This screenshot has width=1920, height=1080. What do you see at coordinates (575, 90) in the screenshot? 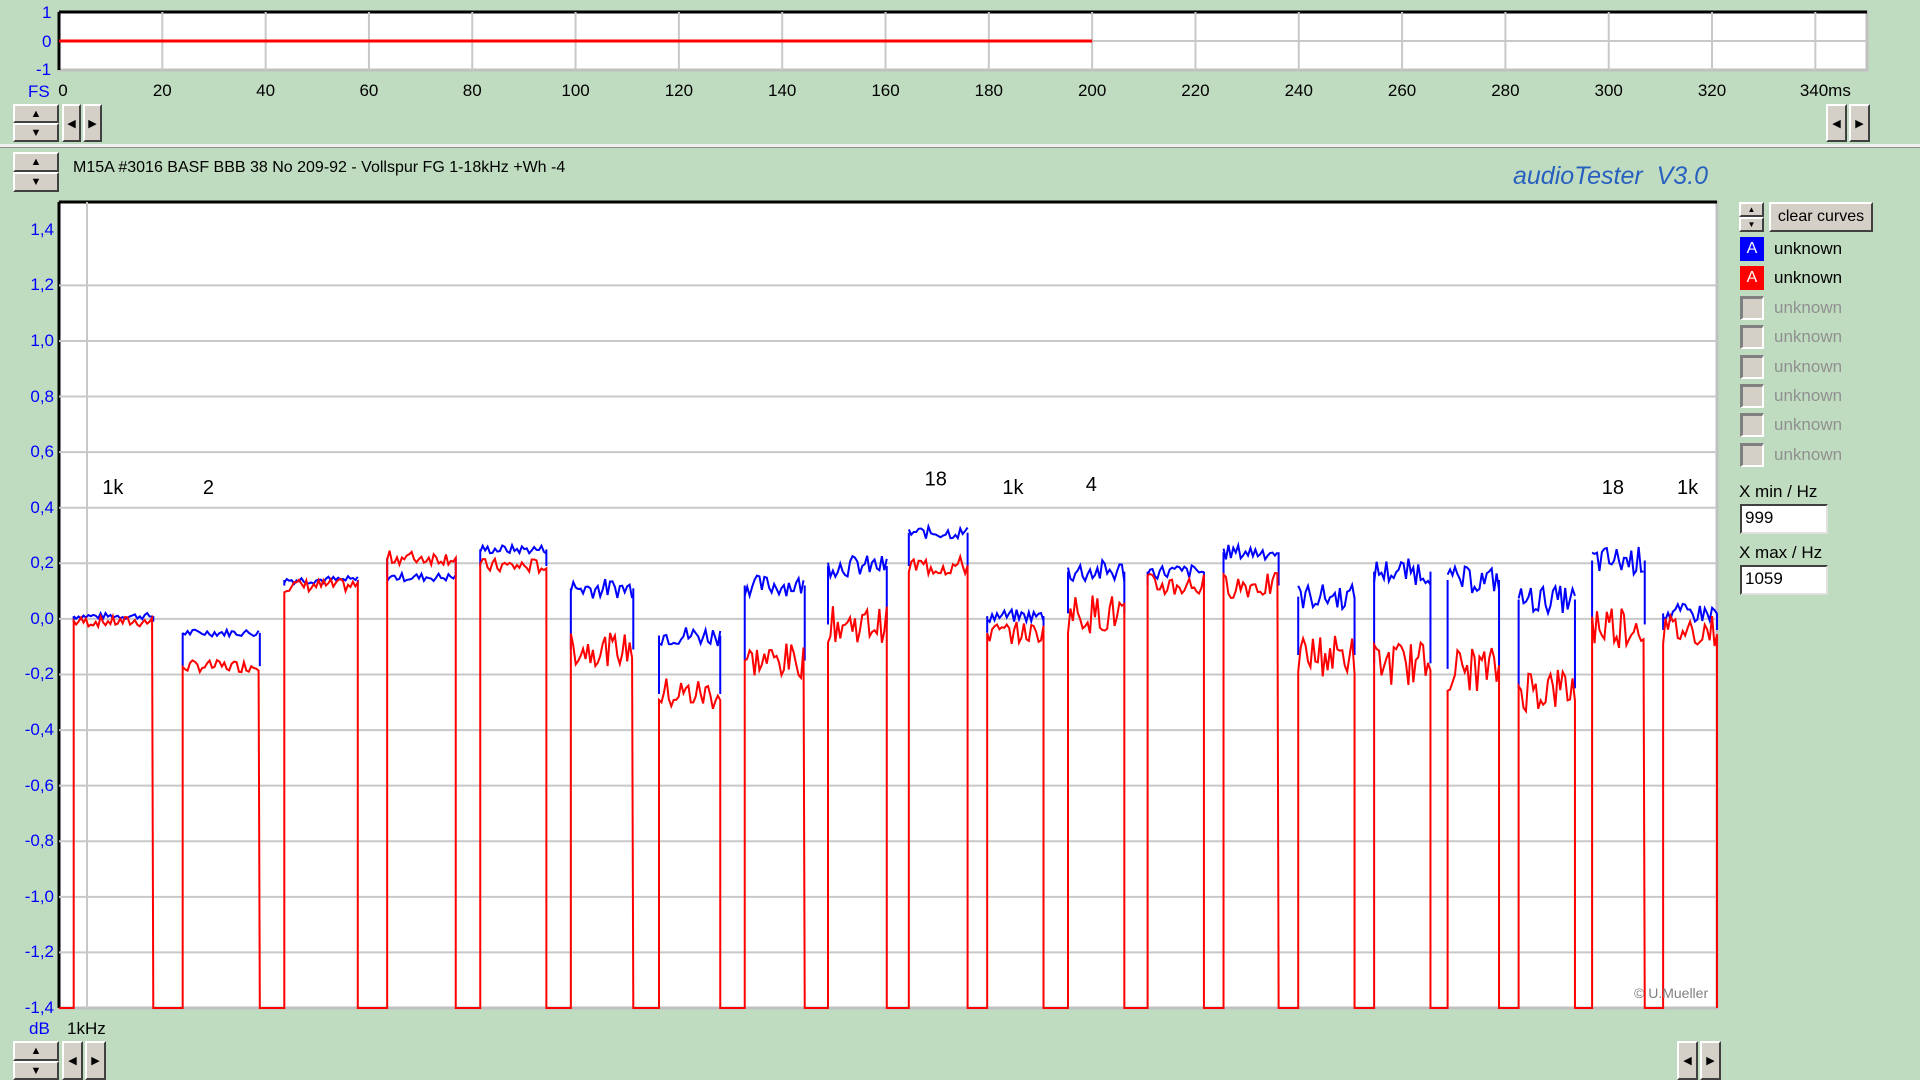
I see `top-xtick: 100` at bounding box center [575, 90].